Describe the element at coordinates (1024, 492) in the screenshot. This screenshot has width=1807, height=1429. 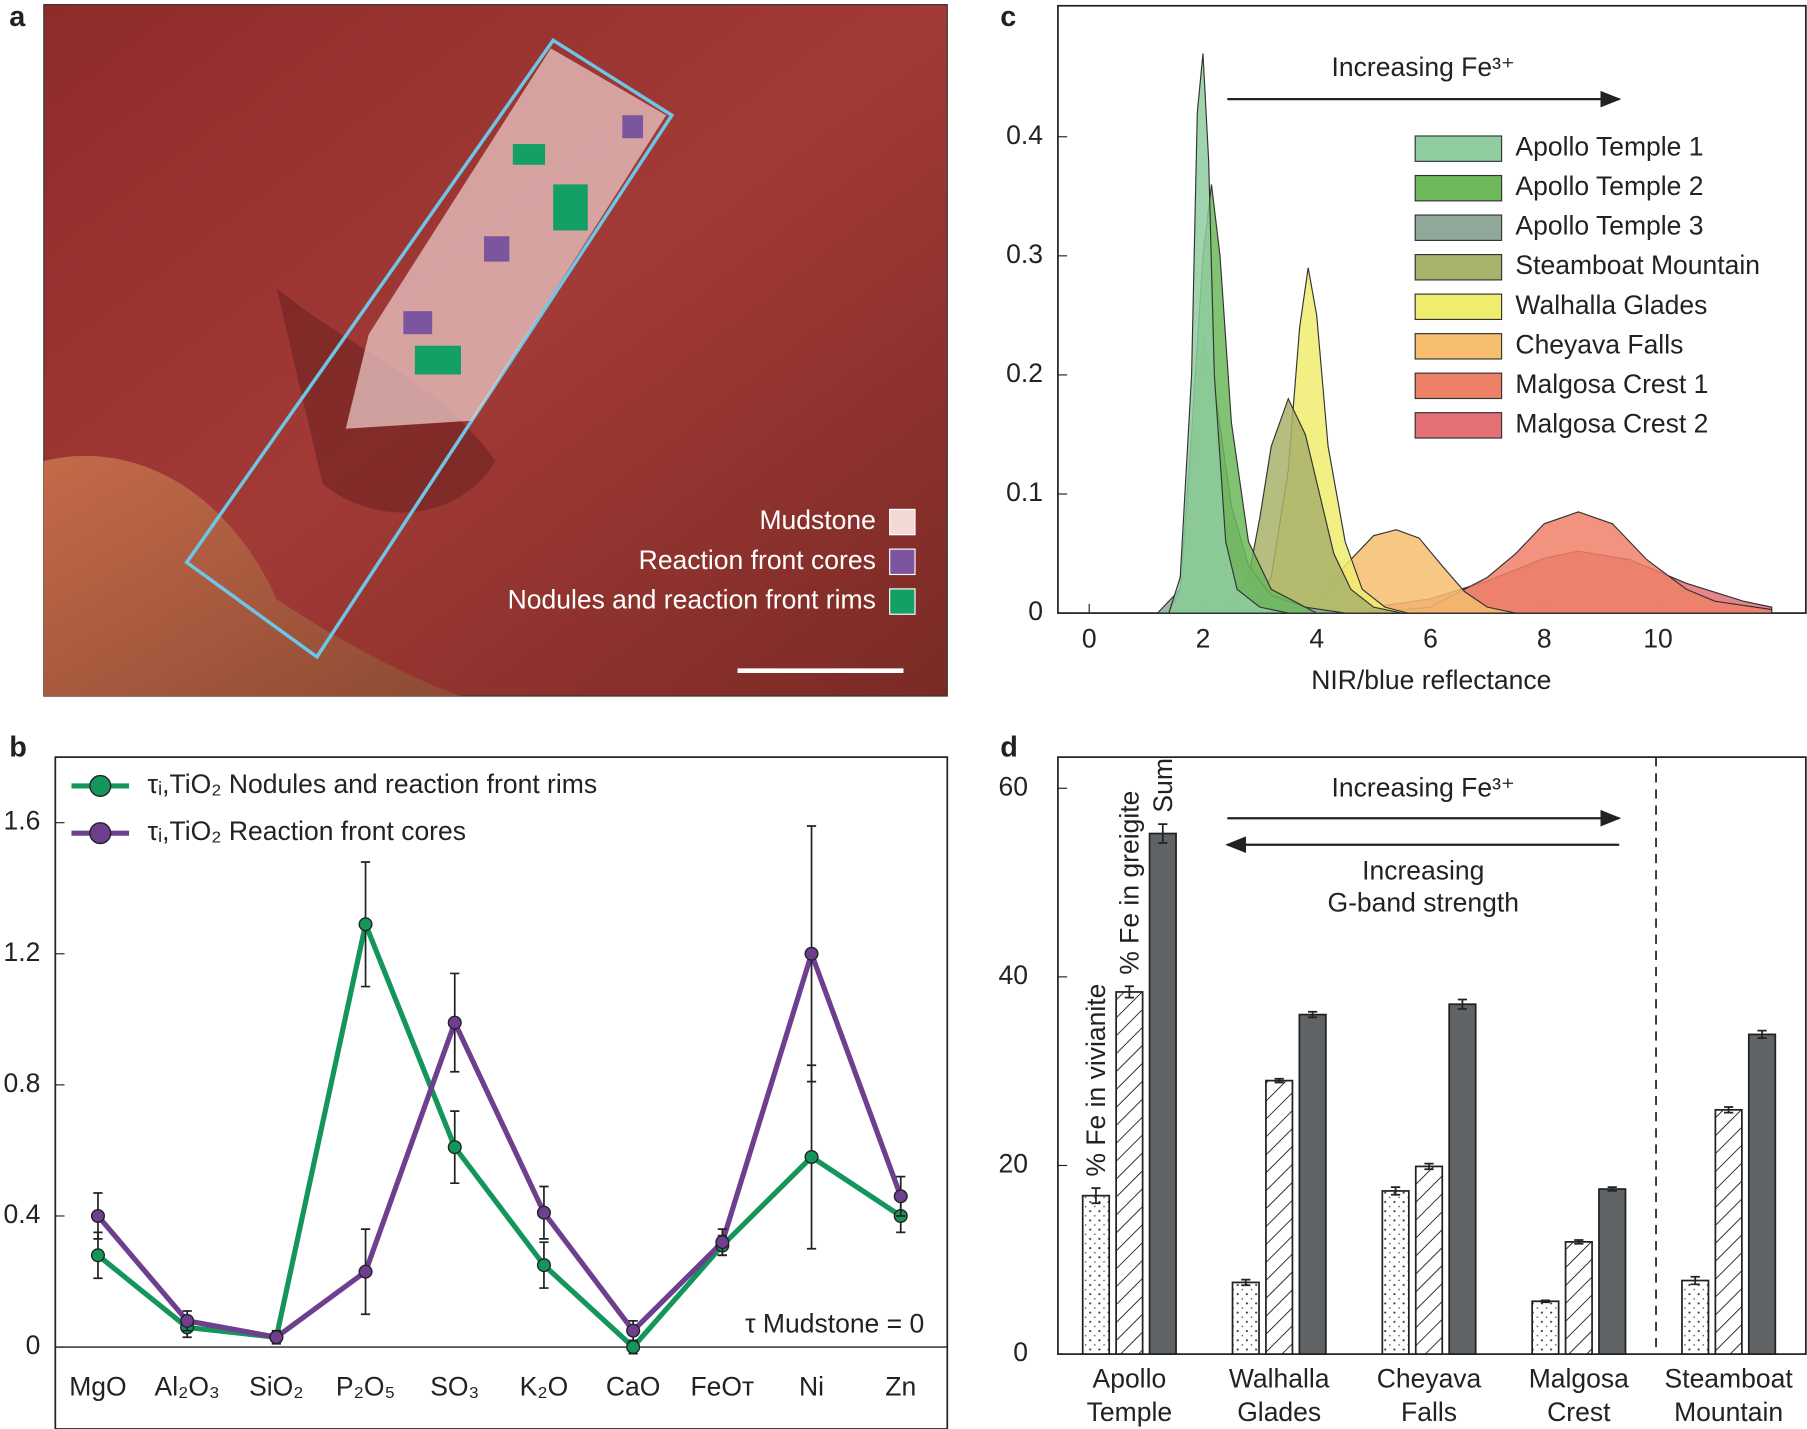
I see `y-tick-label: 0.1` at that location.